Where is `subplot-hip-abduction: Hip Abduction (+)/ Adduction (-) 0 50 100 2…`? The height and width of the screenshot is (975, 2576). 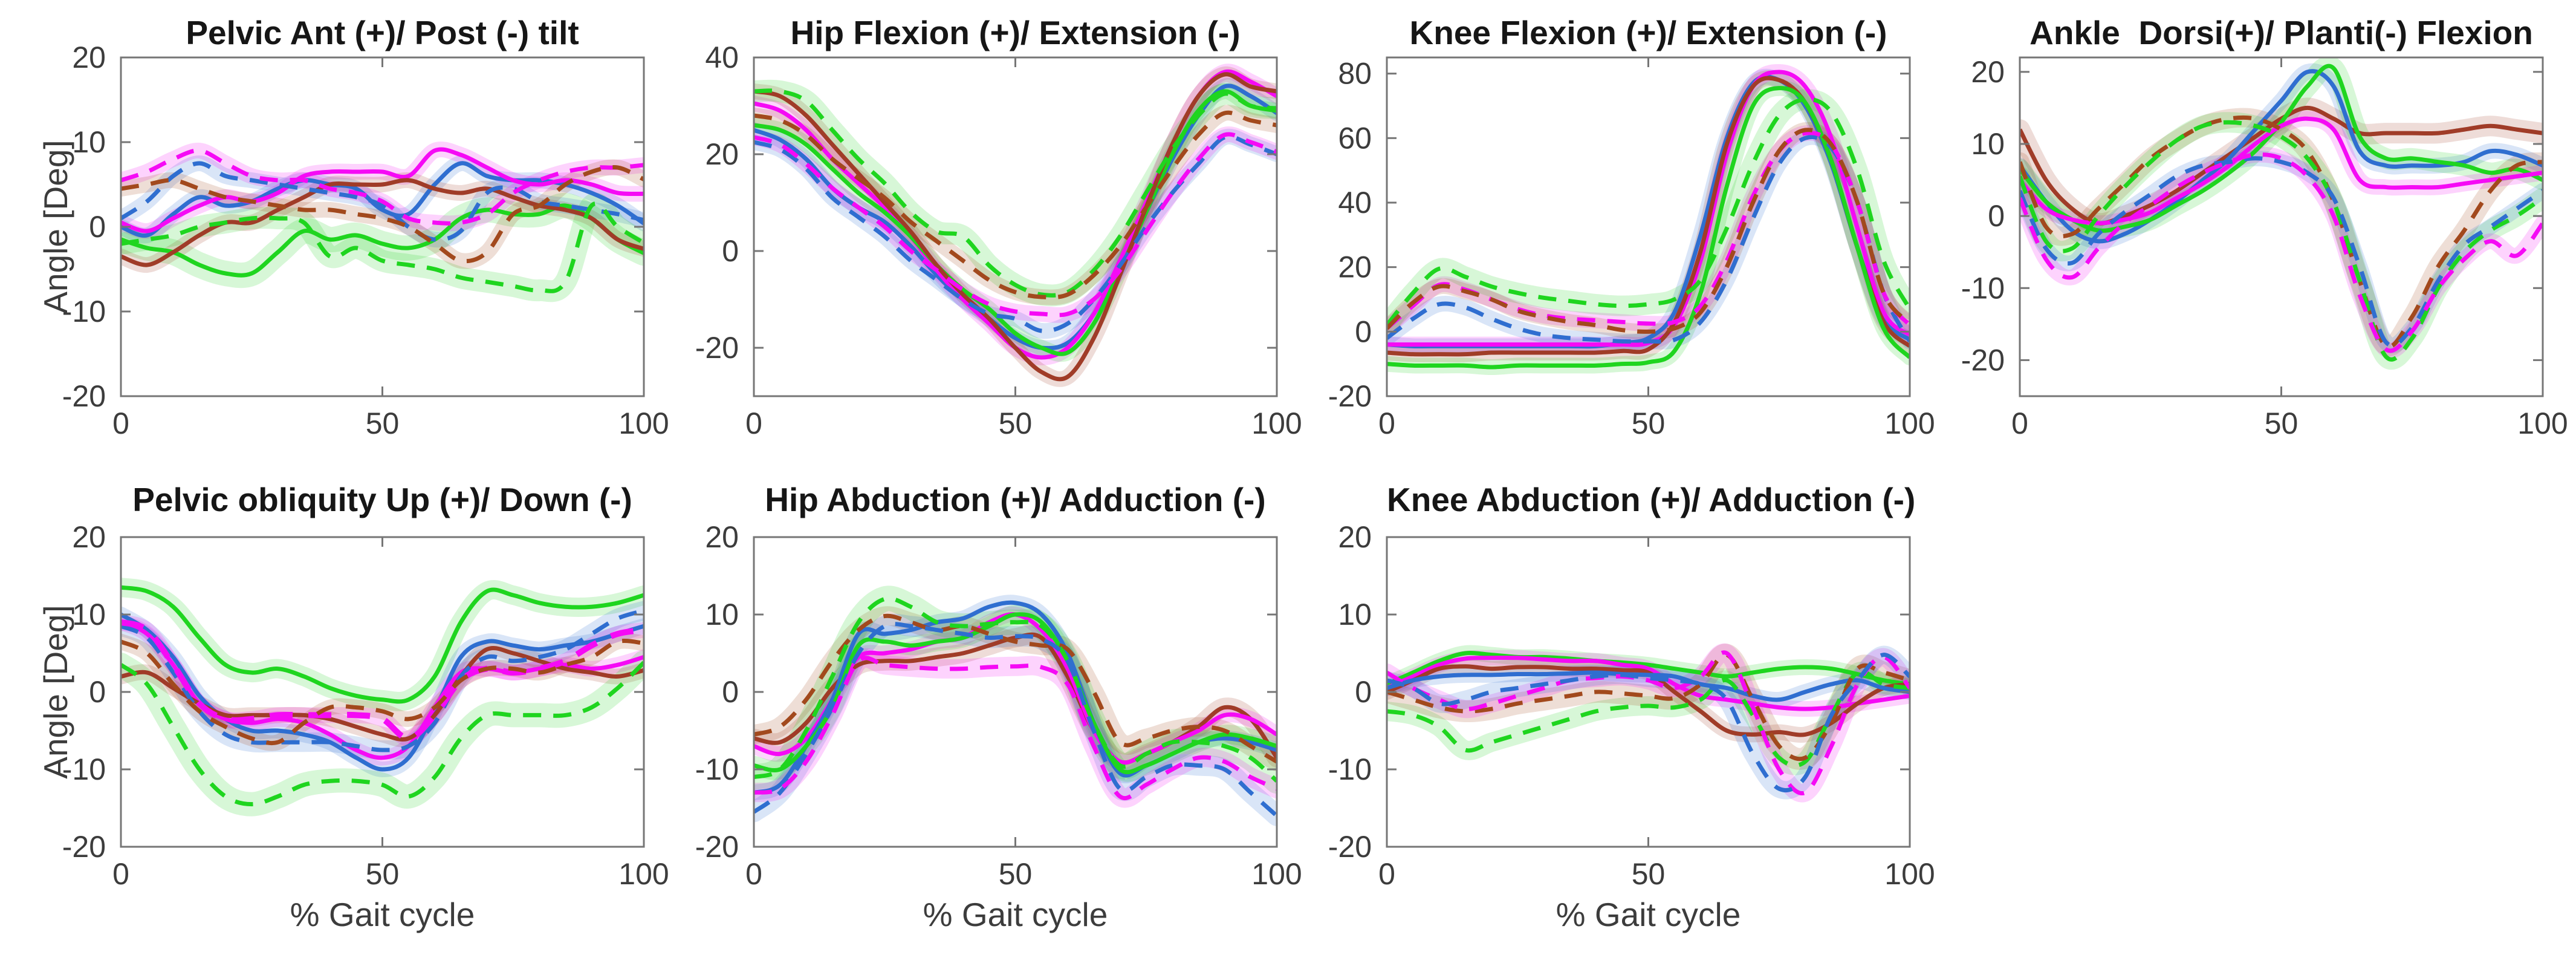
subplot-hip-abduction: Hip Abduction (+)/ Adduction (-) 0 50 100 2… is located at coordinates (988, 723).